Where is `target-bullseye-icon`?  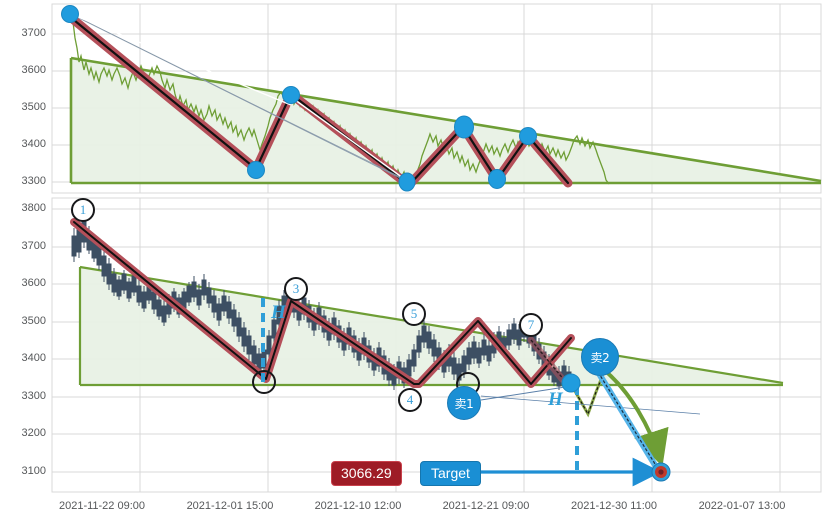
target-bullseye-icon is located at coordinates (661, 472).